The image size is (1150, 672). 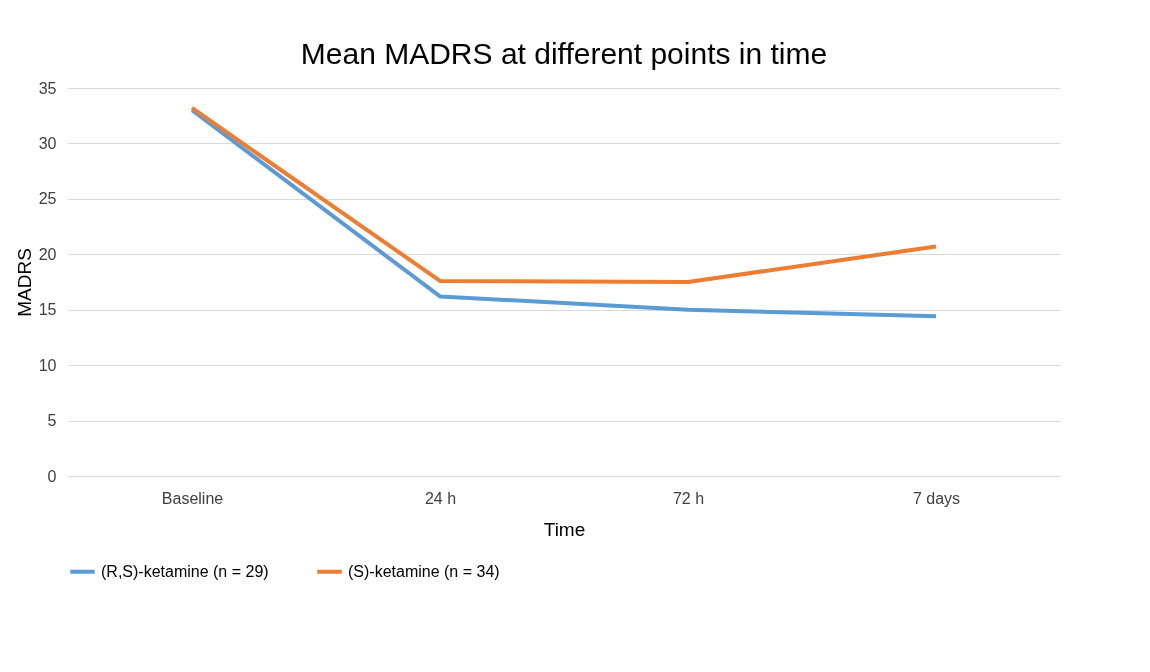 What do you see at coordinates (688, 498) in the screenshot?
I see `x-tick-label: 72 h` at bounding box center [688, 498].